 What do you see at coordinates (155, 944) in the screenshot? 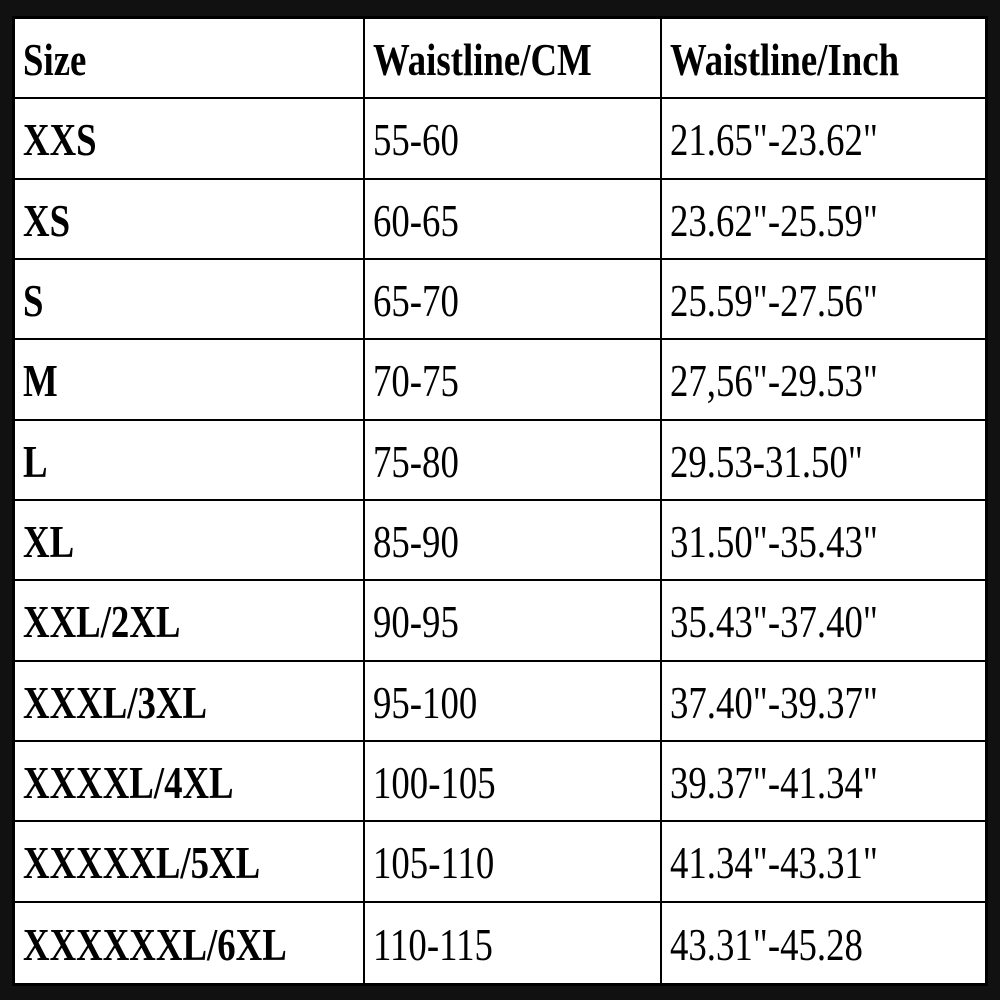
I see `cell-text: XXXXXXL/6XL` at bounding box center [155, 944].